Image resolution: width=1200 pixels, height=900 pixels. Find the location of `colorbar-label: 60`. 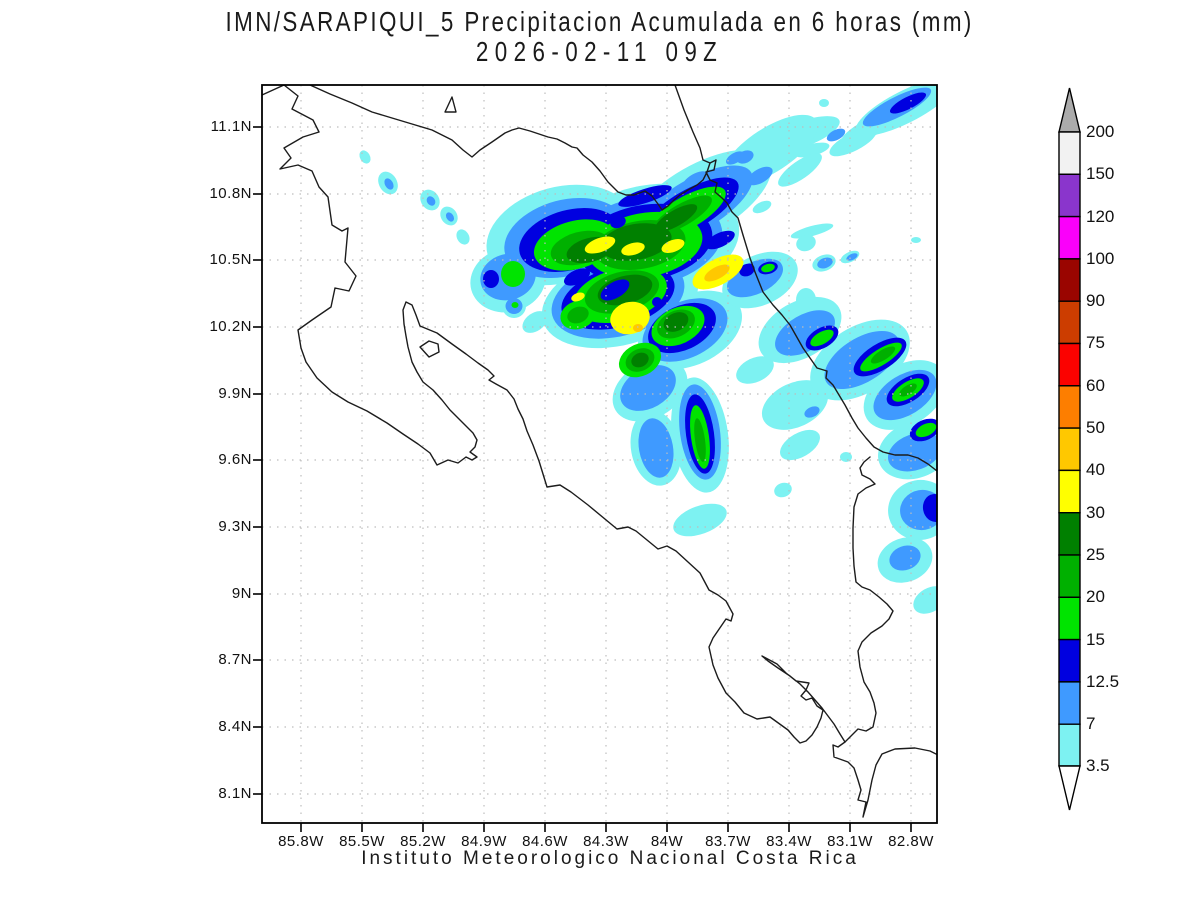

colorbar-label: 60 is located at coordinates (1095, 385).